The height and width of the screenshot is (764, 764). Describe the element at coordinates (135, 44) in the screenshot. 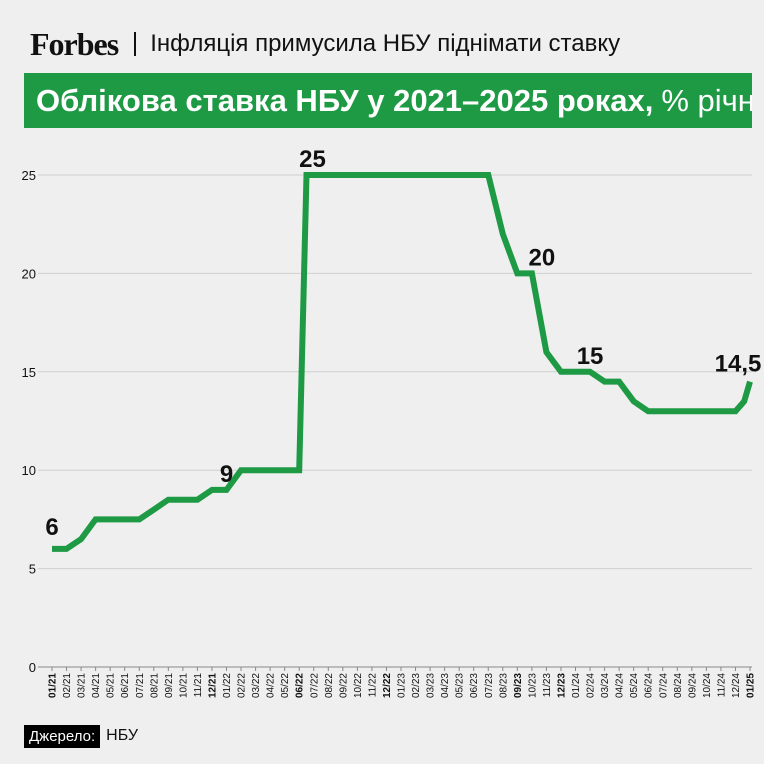

I see `header-separator` at that location.